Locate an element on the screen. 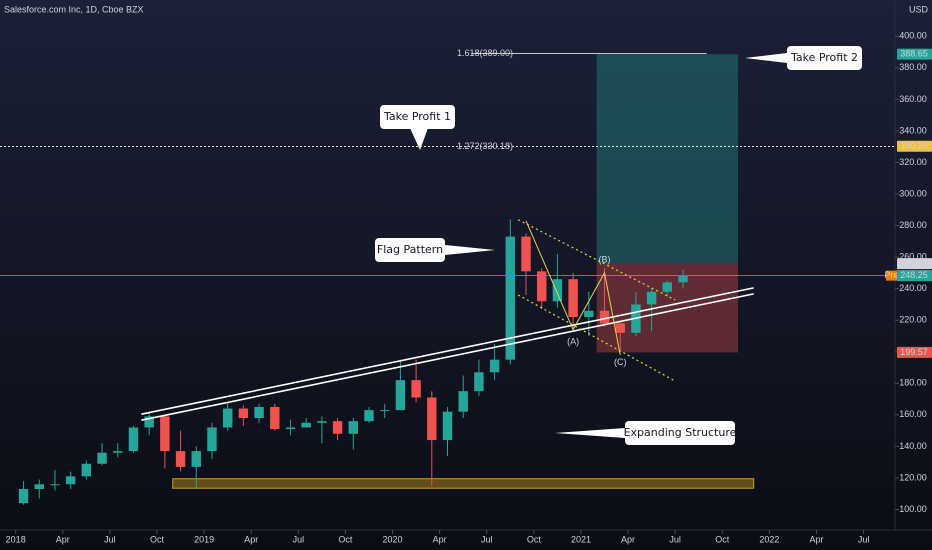 The height and width of the screenshot is (550, 932). y-tick-label: 320.00 is located at coordinates (913, 162).